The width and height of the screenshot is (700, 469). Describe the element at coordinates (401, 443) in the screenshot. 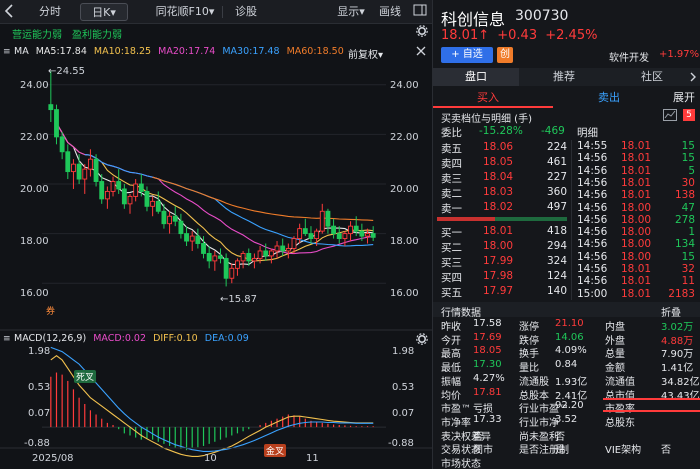

I see `macd-y-right: -0.88` at that location.